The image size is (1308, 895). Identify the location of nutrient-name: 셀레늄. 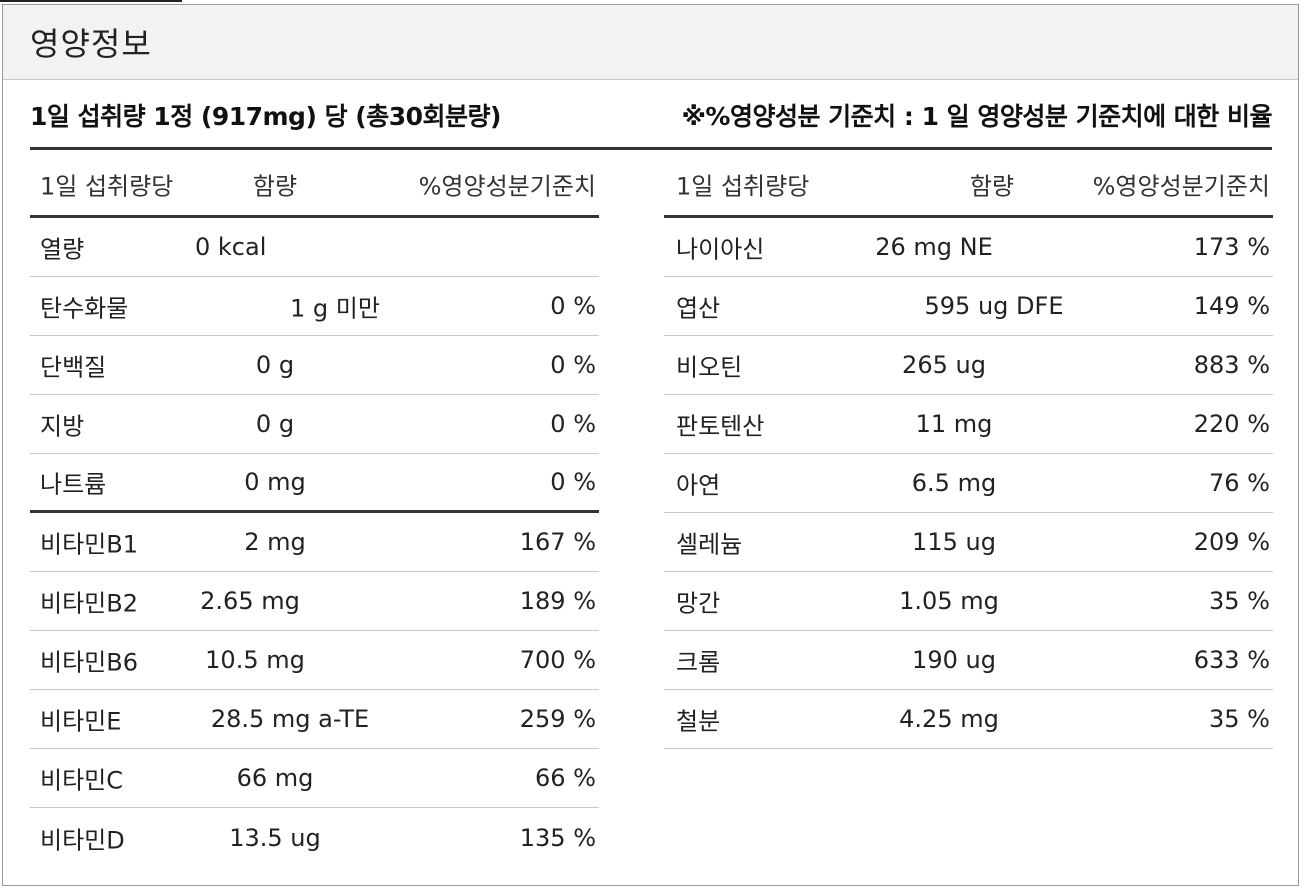
(709, 544).